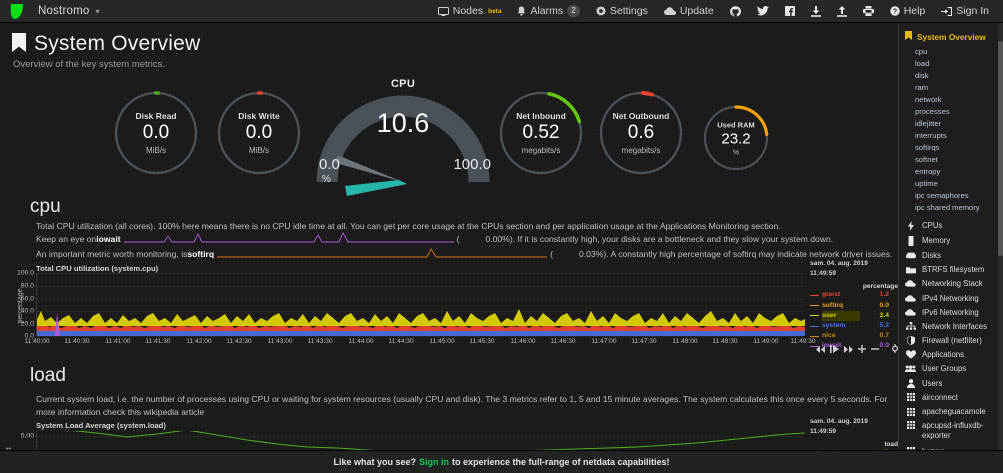 Image resolution: width=1003 pixels, height=473 pixels. I want to click on legend-row: guest 1.2, so click(854, 295).